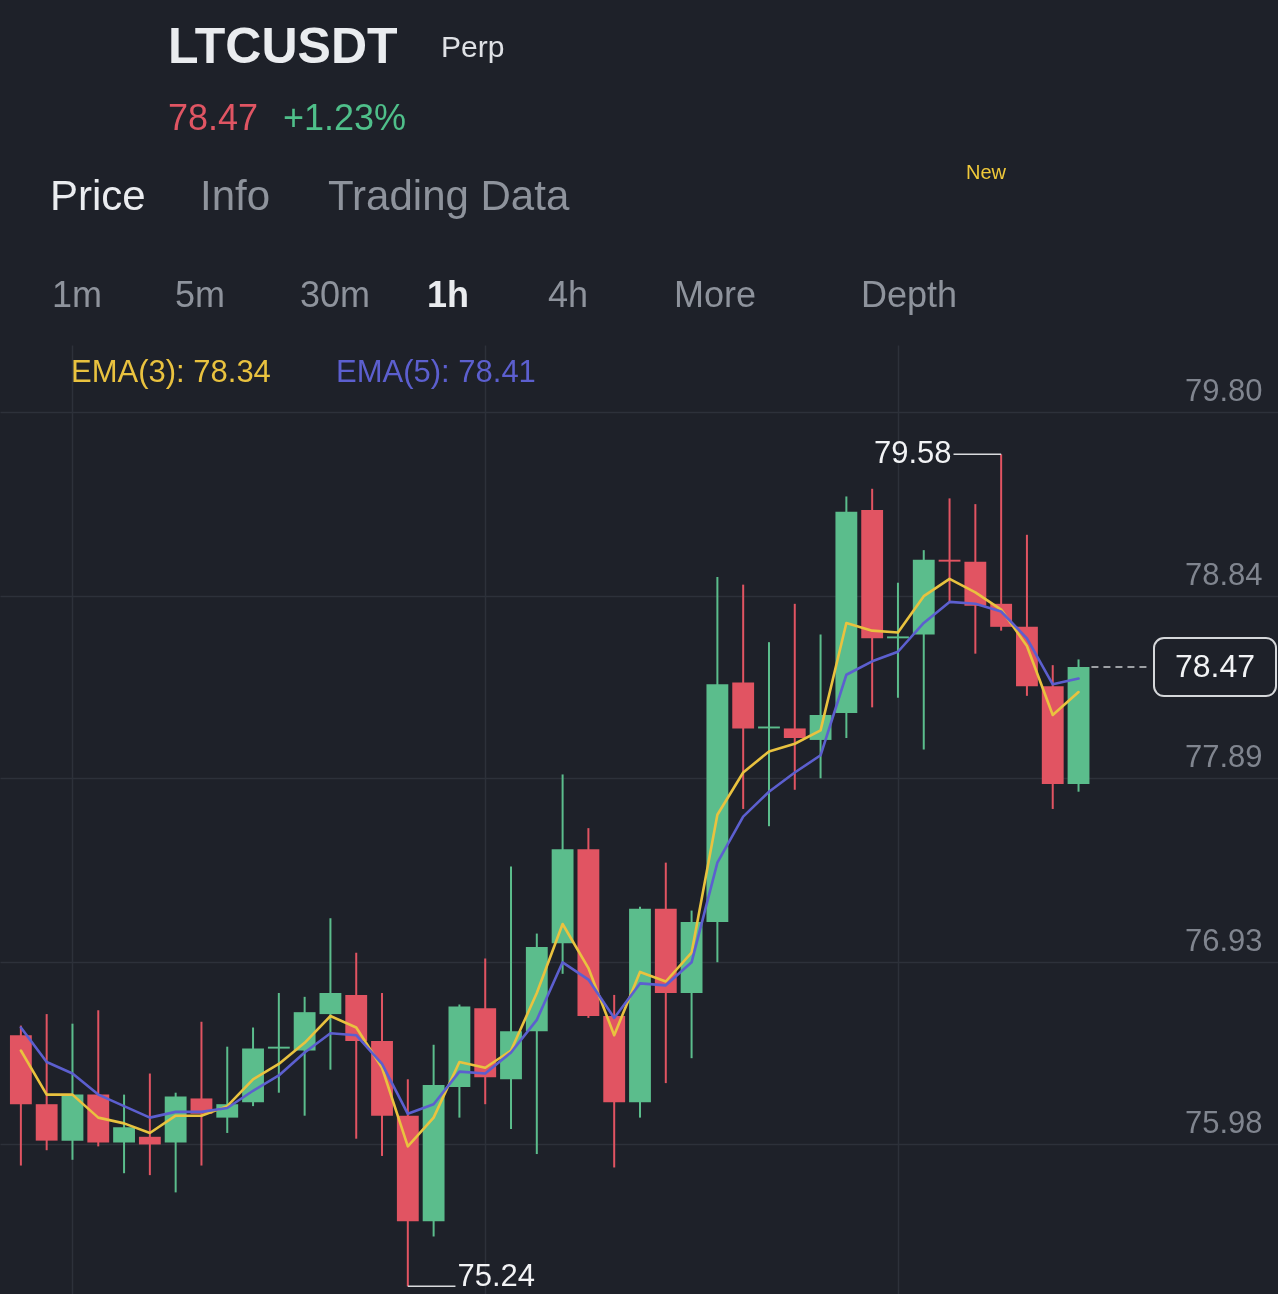 The width and height of the screenshot is (1278, 1294). I want to click on y-tick-label: 78.84, so click(1223, 574).